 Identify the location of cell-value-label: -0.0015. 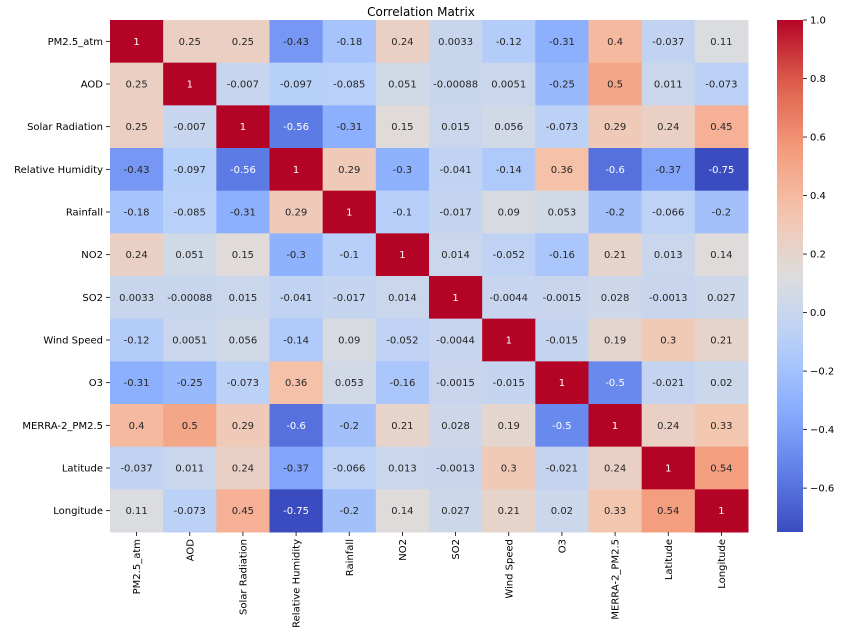
(562, 298).